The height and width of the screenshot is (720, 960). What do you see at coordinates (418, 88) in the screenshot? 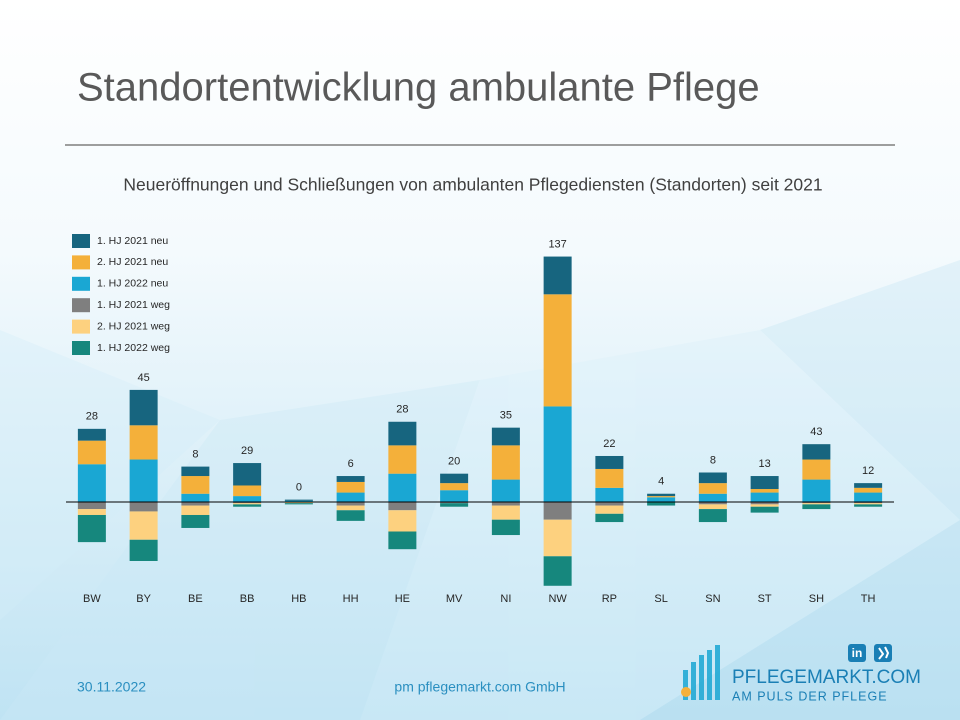
I see `title: Standortentwicklung ambulante Pflege` at bounding box center [418, 88].